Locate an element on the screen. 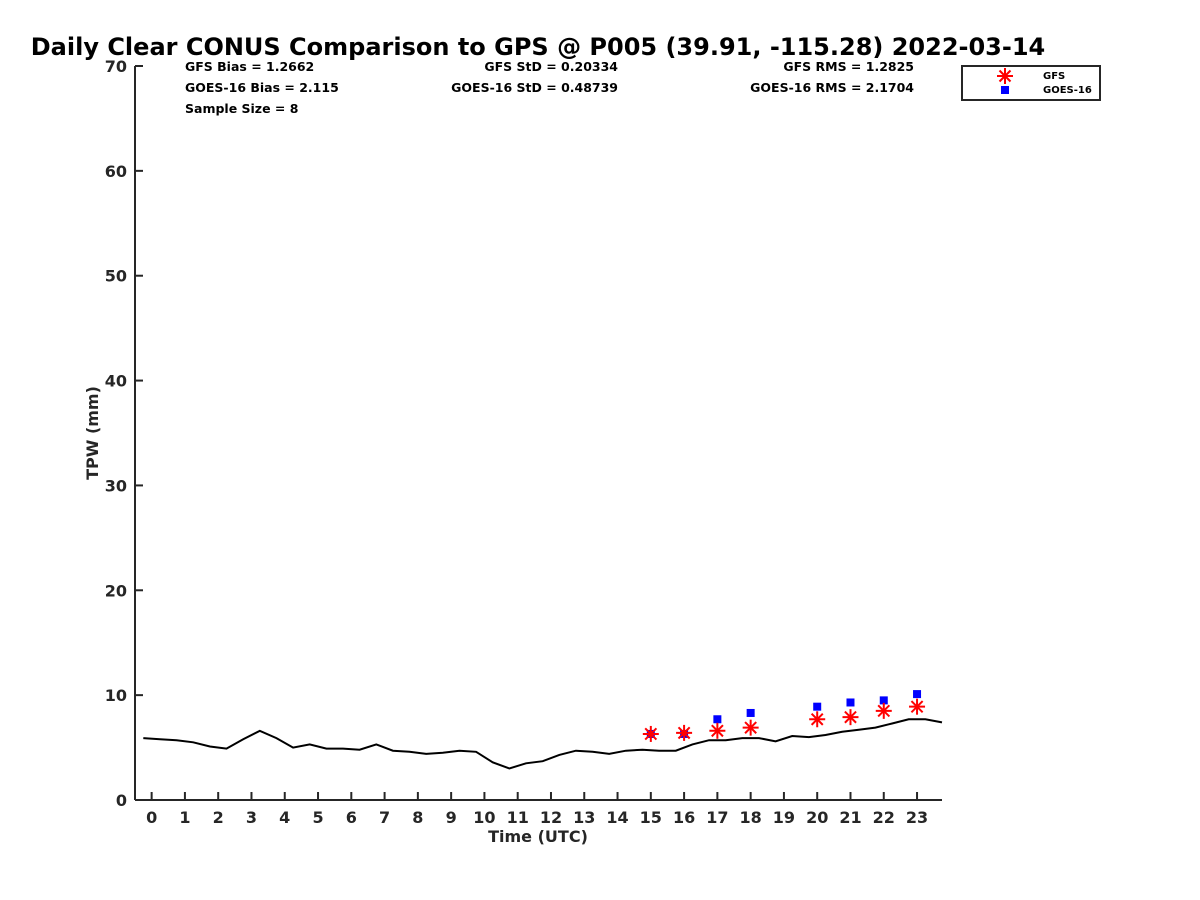 The width and height of the screenshot is (1200, 900). x-tick-label: 15 is located at coordinates (651, 817).